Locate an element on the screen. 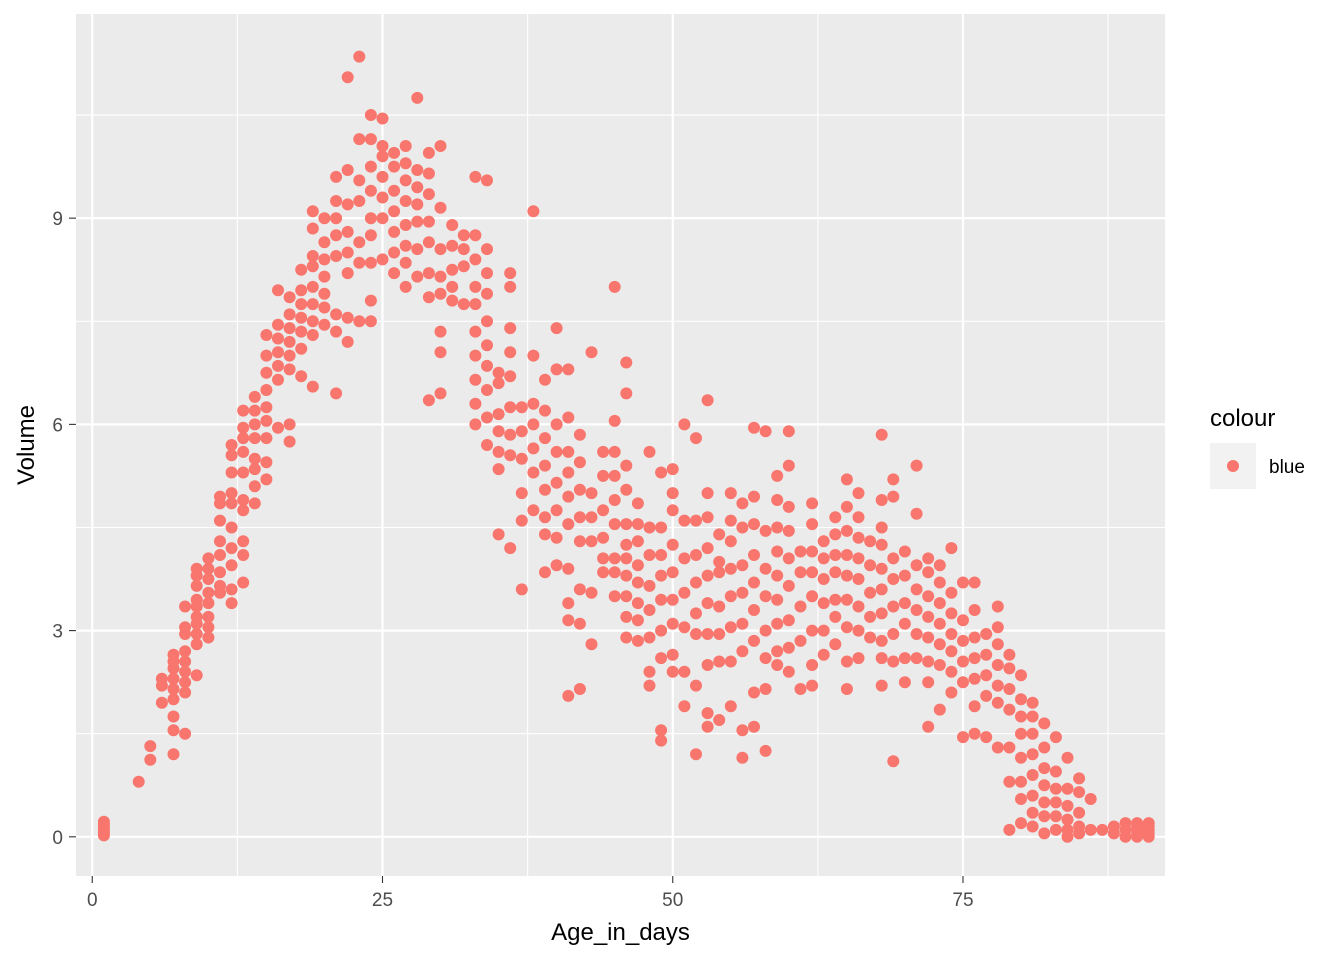  legend-key-dot is located at coordinates (1233, 466).